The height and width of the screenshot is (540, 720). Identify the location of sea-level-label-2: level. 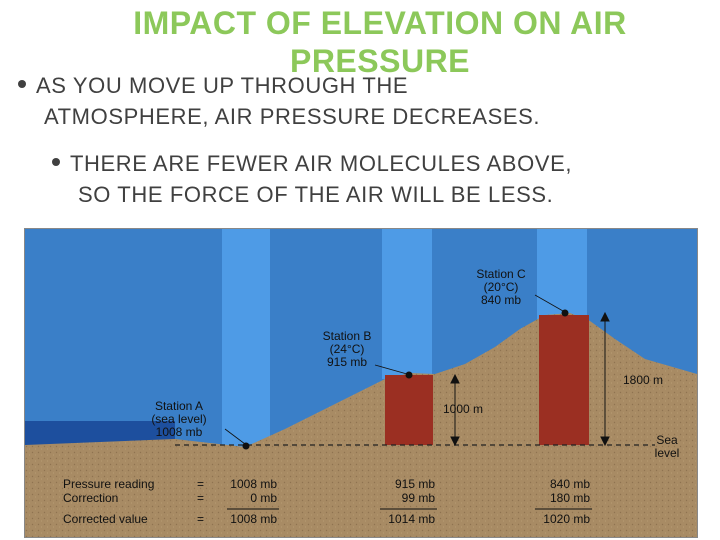
(667, 453).